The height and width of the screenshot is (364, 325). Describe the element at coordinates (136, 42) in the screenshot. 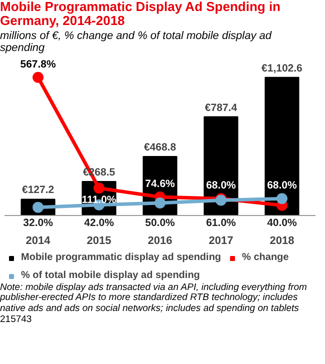

I see `chart-subtitle: millions of €, % change and % of total mobile display ad spending` at that location.